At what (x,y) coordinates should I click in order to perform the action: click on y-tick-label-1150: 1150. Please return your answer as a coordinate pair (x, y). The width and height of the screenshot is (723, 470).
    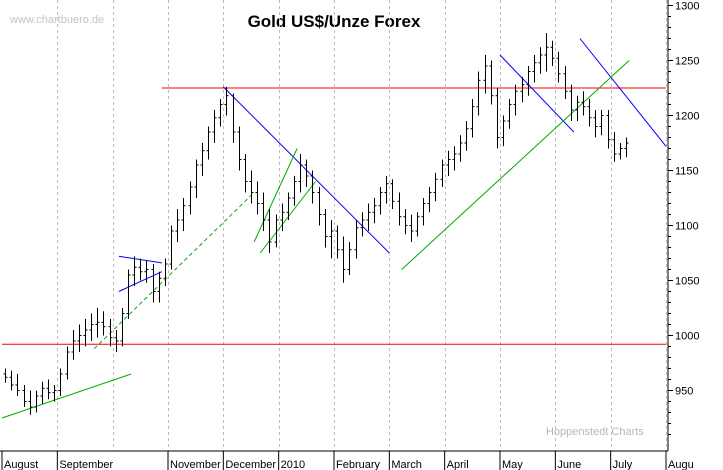
    Looking at the image, I should click on (687, 172).